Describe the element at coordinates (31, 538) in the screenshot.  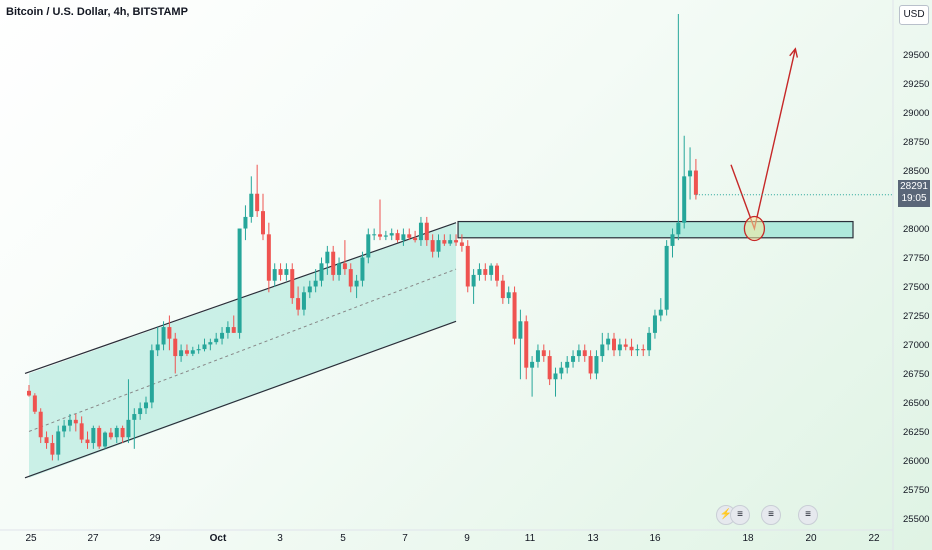
I see `x-tick-label: 25` at that location.